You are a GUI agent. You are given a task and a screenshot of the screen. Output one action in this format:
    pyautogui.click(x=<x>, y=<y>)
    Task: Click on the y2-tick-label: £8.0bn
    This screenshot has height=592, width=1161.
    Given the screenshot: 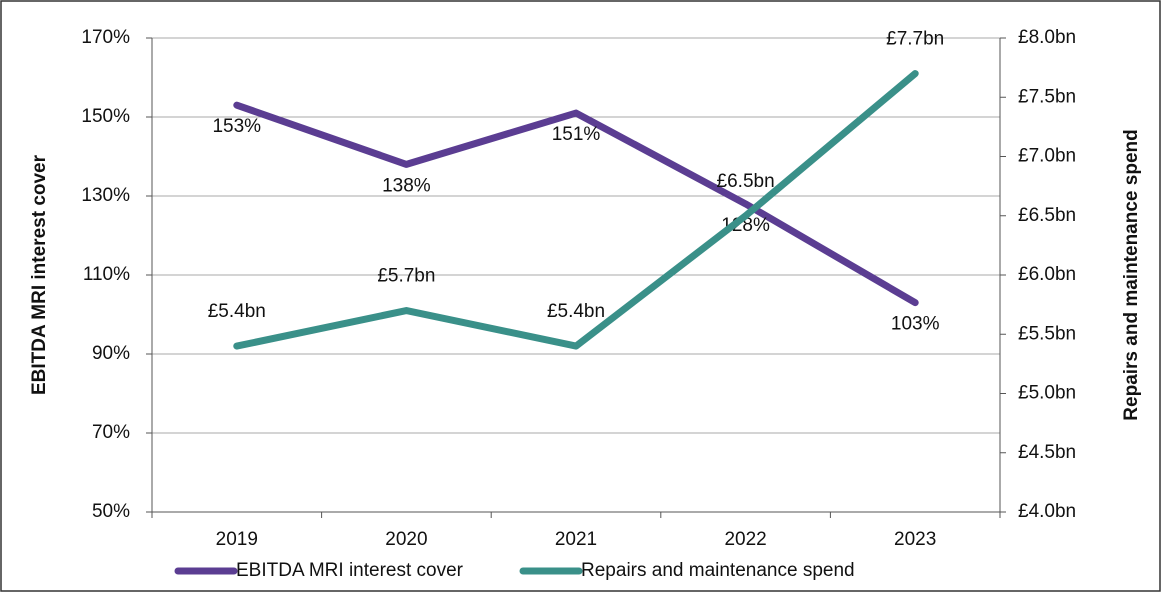 What is the action you would take?
    pyautogui.click(x=1047, y=37)
    